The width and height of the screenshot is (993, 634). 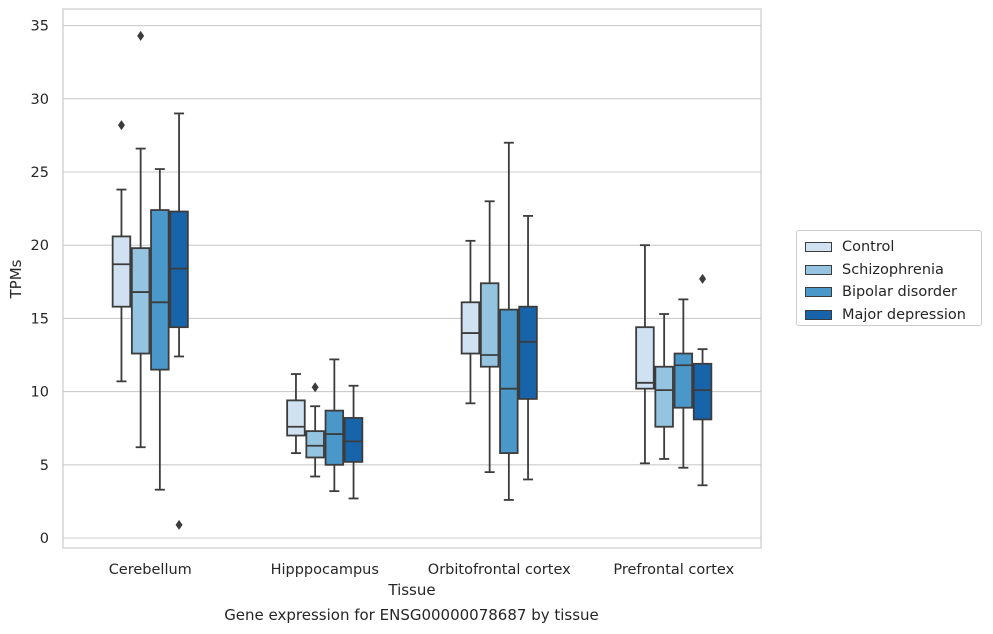 What do you see at coordinates (40, 100) in the screenshot?
I see `y-tick-label: 30` at bounding box center [40, 100].